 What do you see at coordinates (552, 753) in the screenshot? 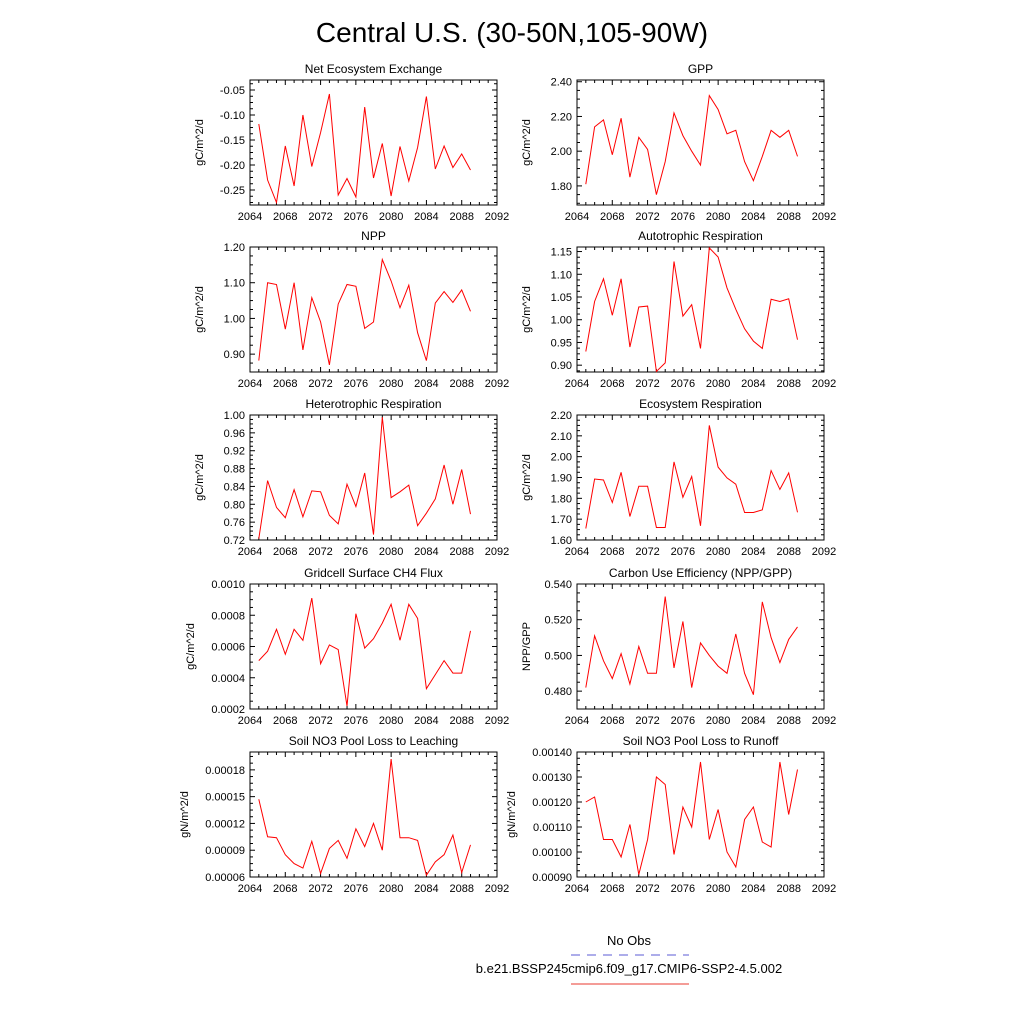
I see `y-tick-label: 0.00140` at bounding box center [552, 753].